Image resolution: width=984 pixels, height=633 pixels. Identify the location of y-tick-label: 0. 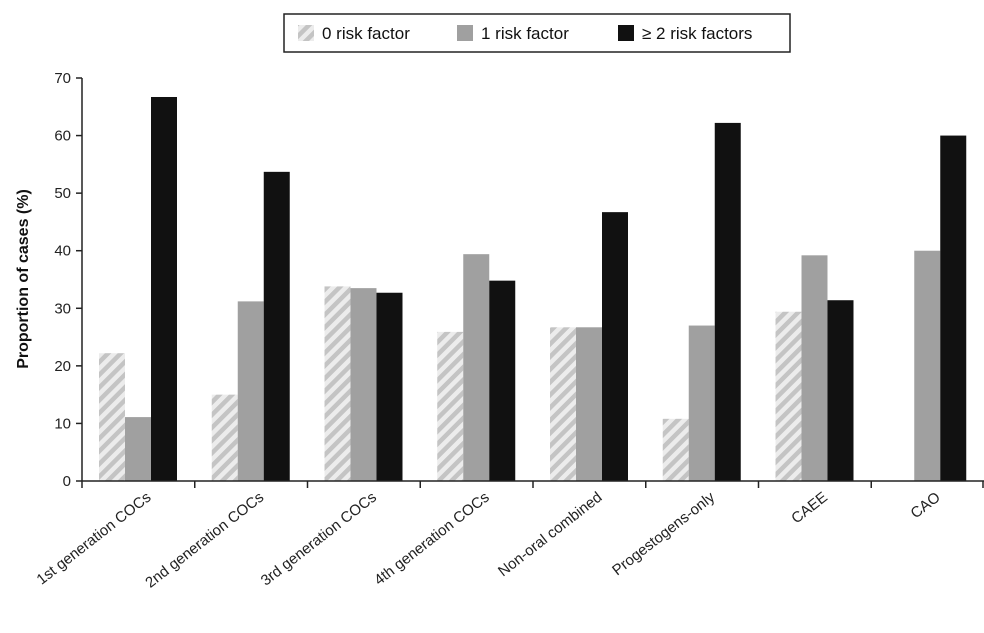
(67, 481).